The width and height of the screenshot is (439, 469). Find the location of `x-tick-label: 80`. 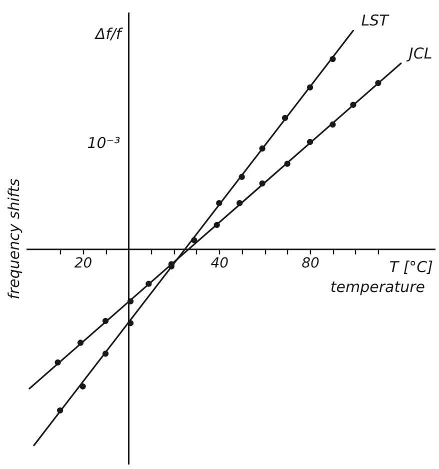

x-tick-label: 80 is located at coordinates (311, 263).